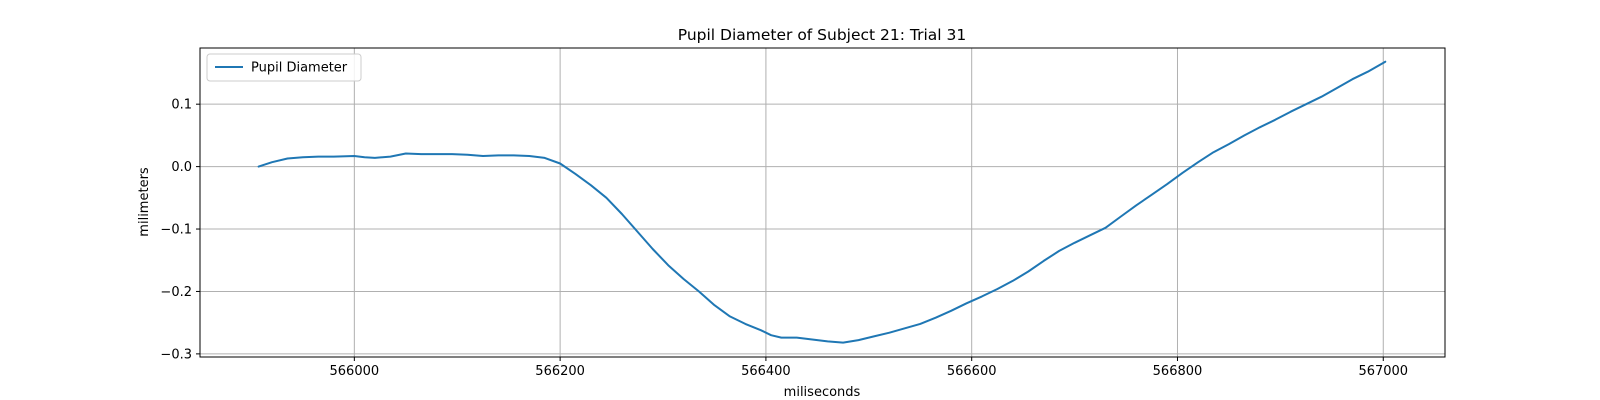 This screenshot has height=400, width=1600. What do you see at coordinates (176, 230) in the screenshot?
I see `y-tick-label: −0.1` at bounding box center [176, 230].